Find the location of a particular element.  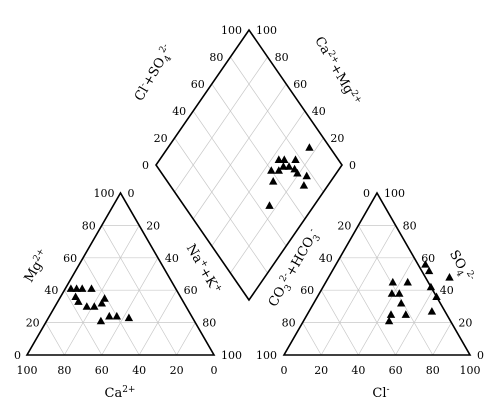

tick-label-cl-so4: 100 is located at coordinates (231, 30).